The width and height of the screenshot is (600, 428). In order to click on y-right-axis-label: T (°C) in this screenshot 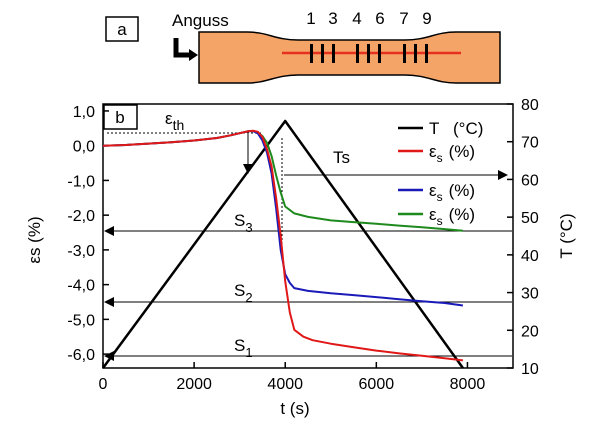, I will do `click(566, 235)`.